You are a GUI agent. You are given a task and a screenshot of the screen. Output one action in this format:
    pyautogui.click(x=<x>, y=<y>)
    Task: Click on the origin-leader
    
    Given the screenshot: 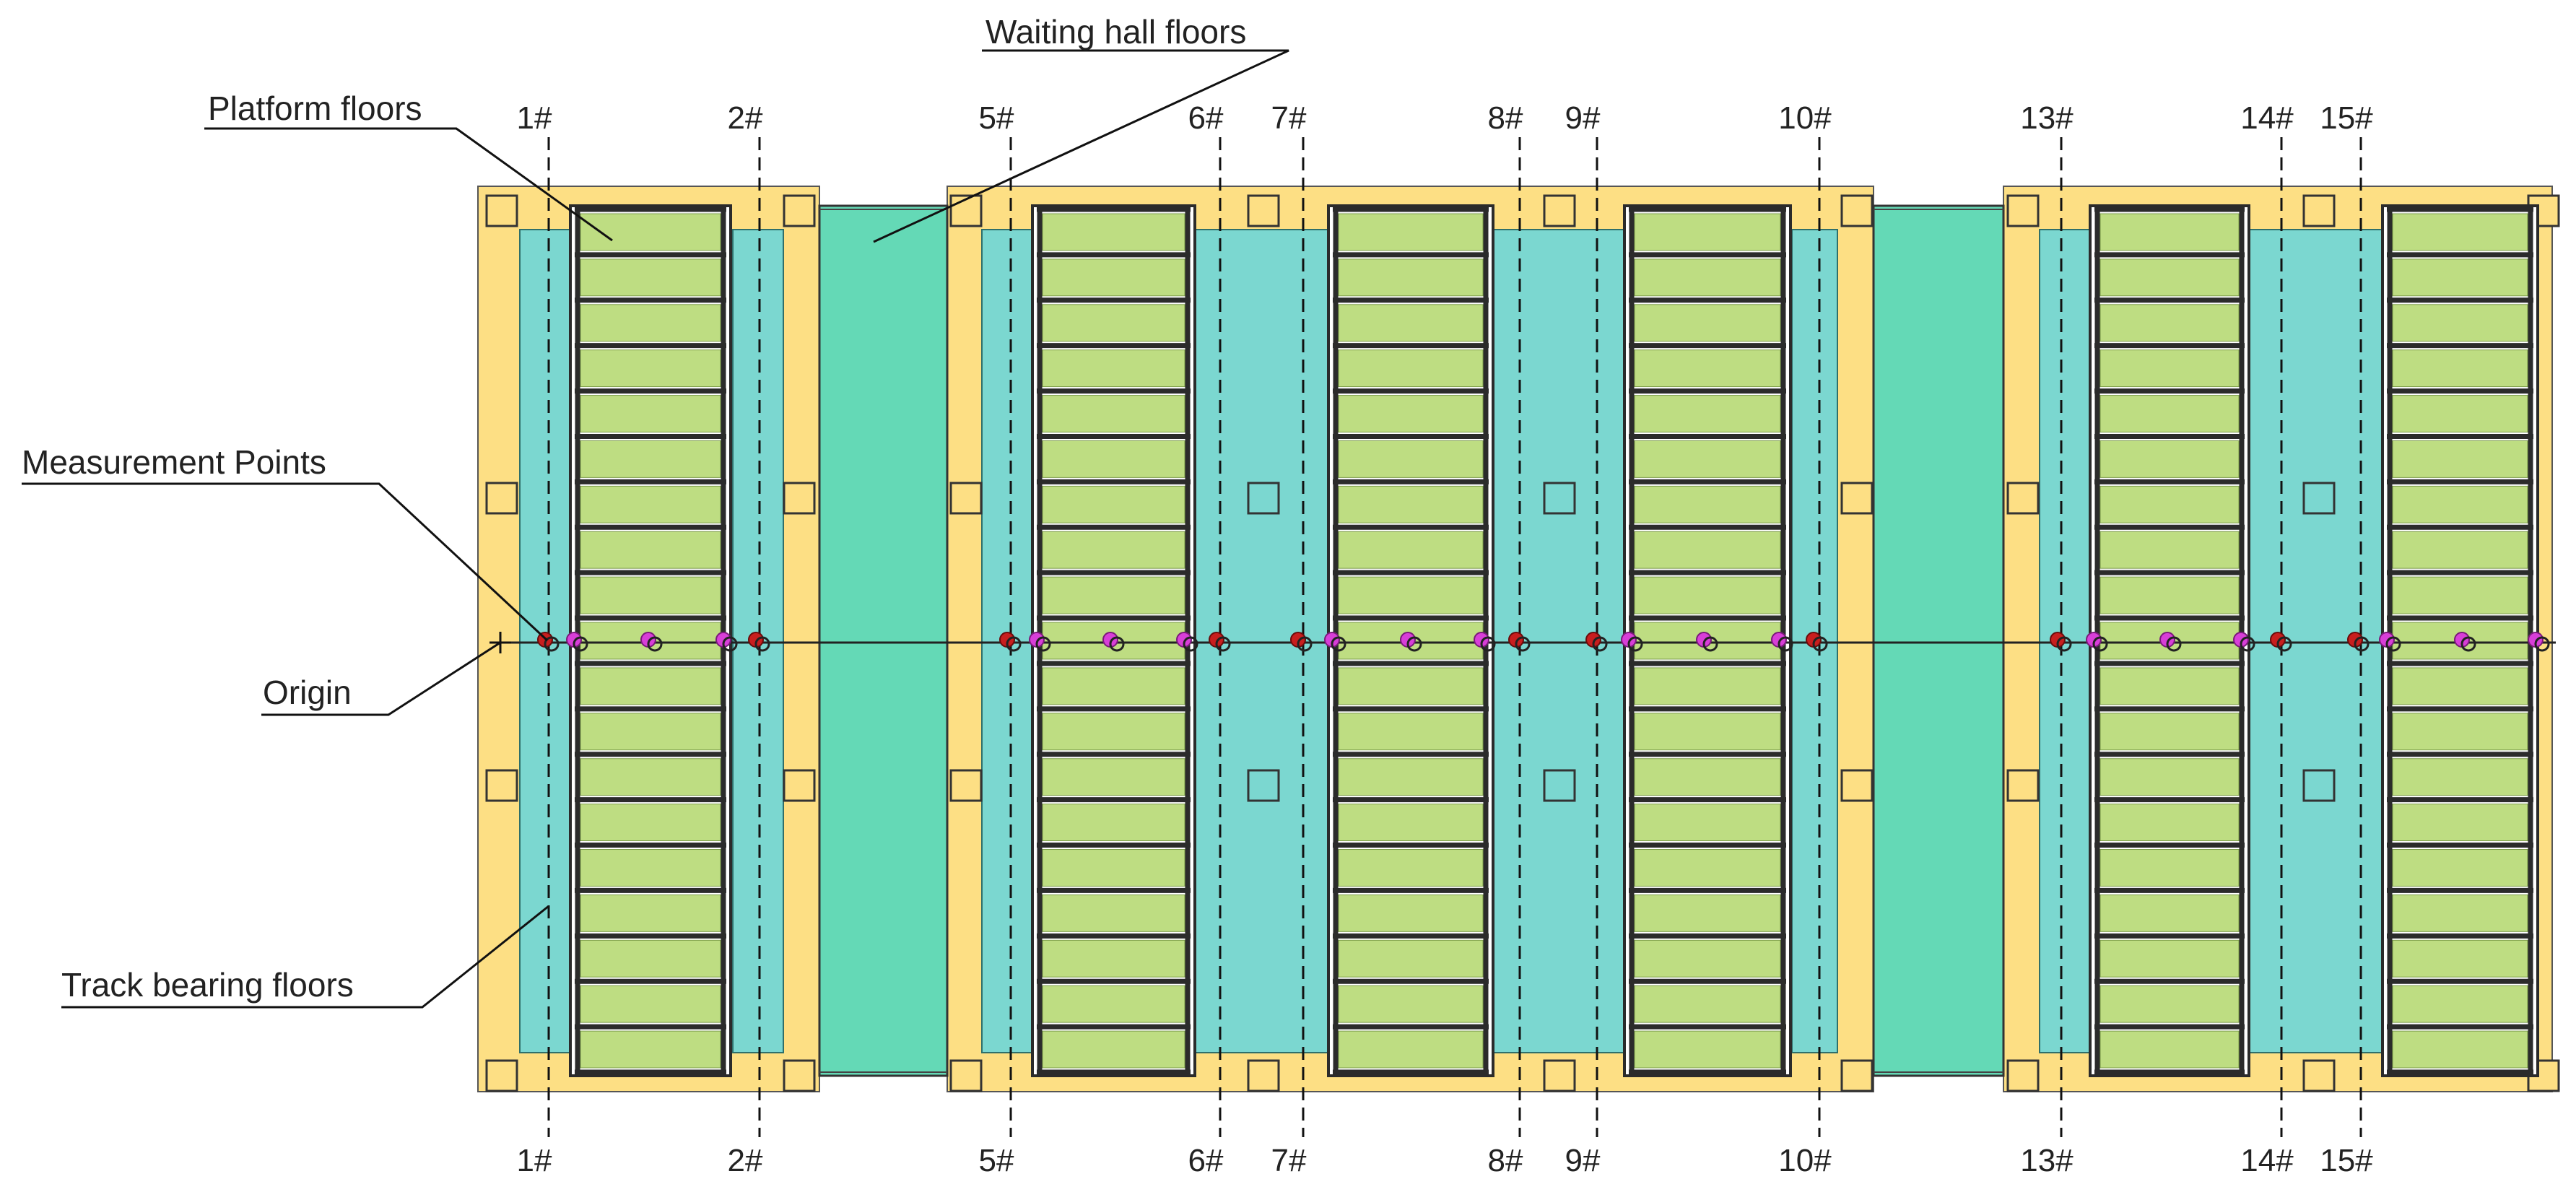 What is the action you would take?
    pyautogui.click(x=381, y=678)
    